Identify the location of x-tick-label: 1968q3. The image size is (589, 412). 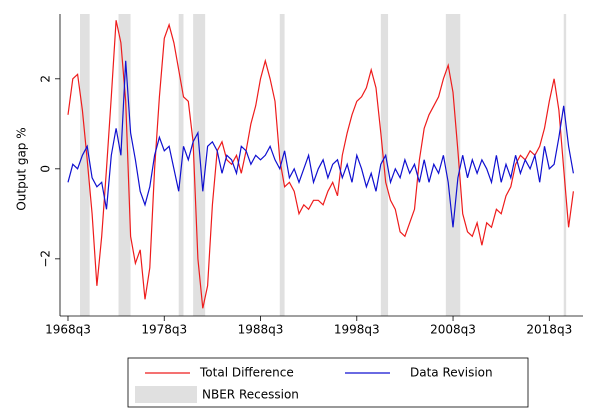
(68, 330).